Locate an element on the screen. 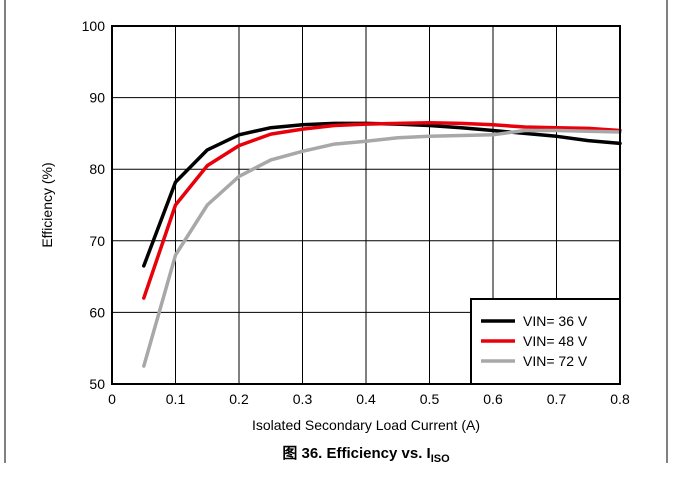 This screenshot has height=488, width=673. caption-subscript: ISO is located at coordinates (440, 459).